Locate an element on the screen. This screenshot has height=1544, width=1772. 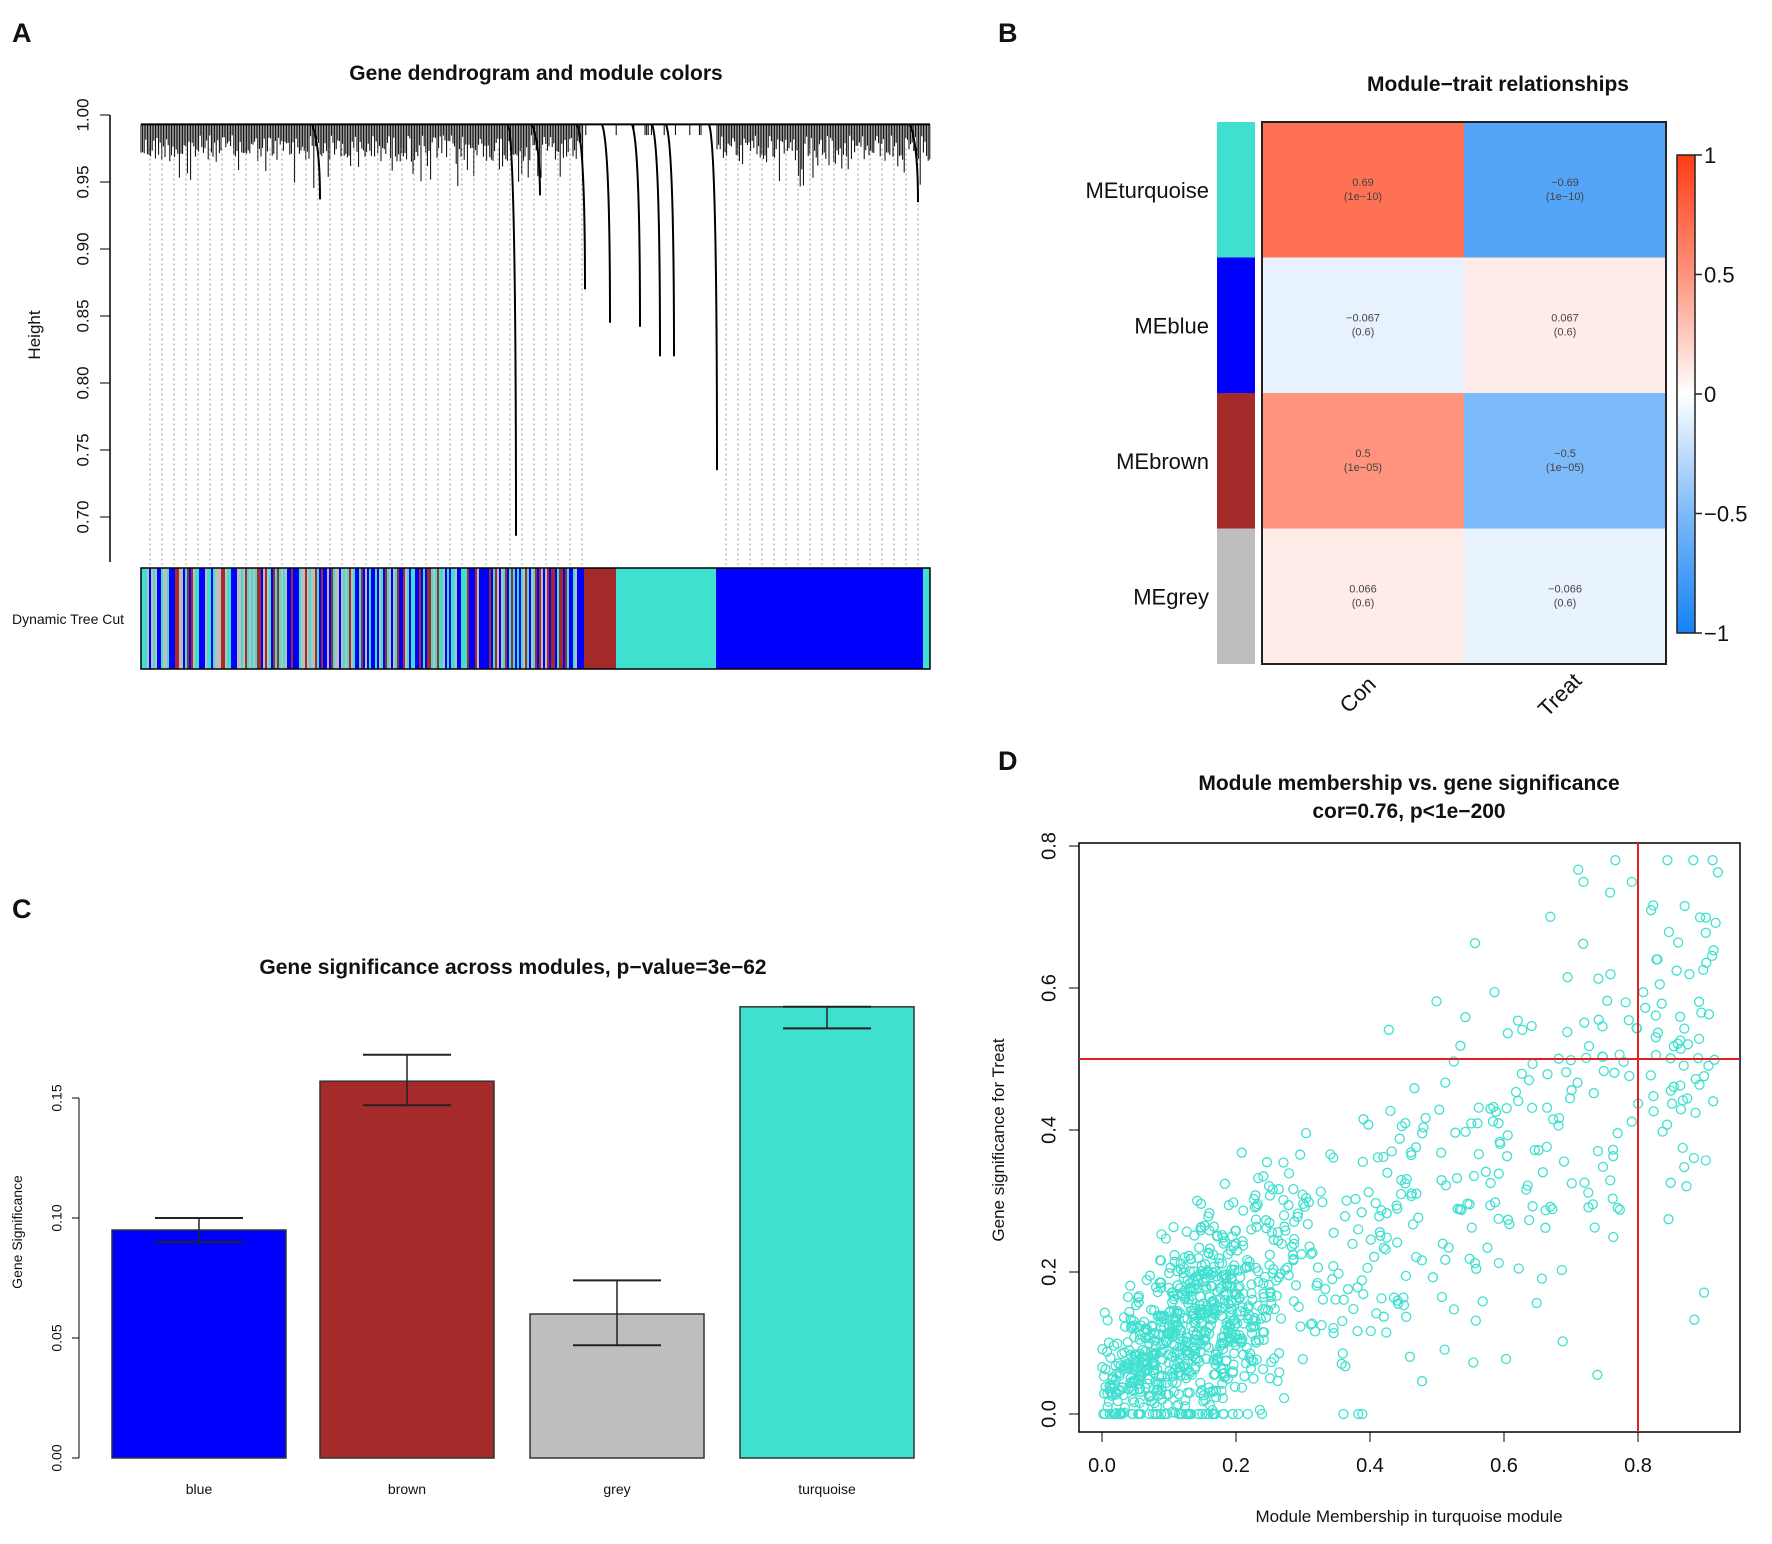
x-tick-label: 0.6 is located at coordinates (1504, 1466).